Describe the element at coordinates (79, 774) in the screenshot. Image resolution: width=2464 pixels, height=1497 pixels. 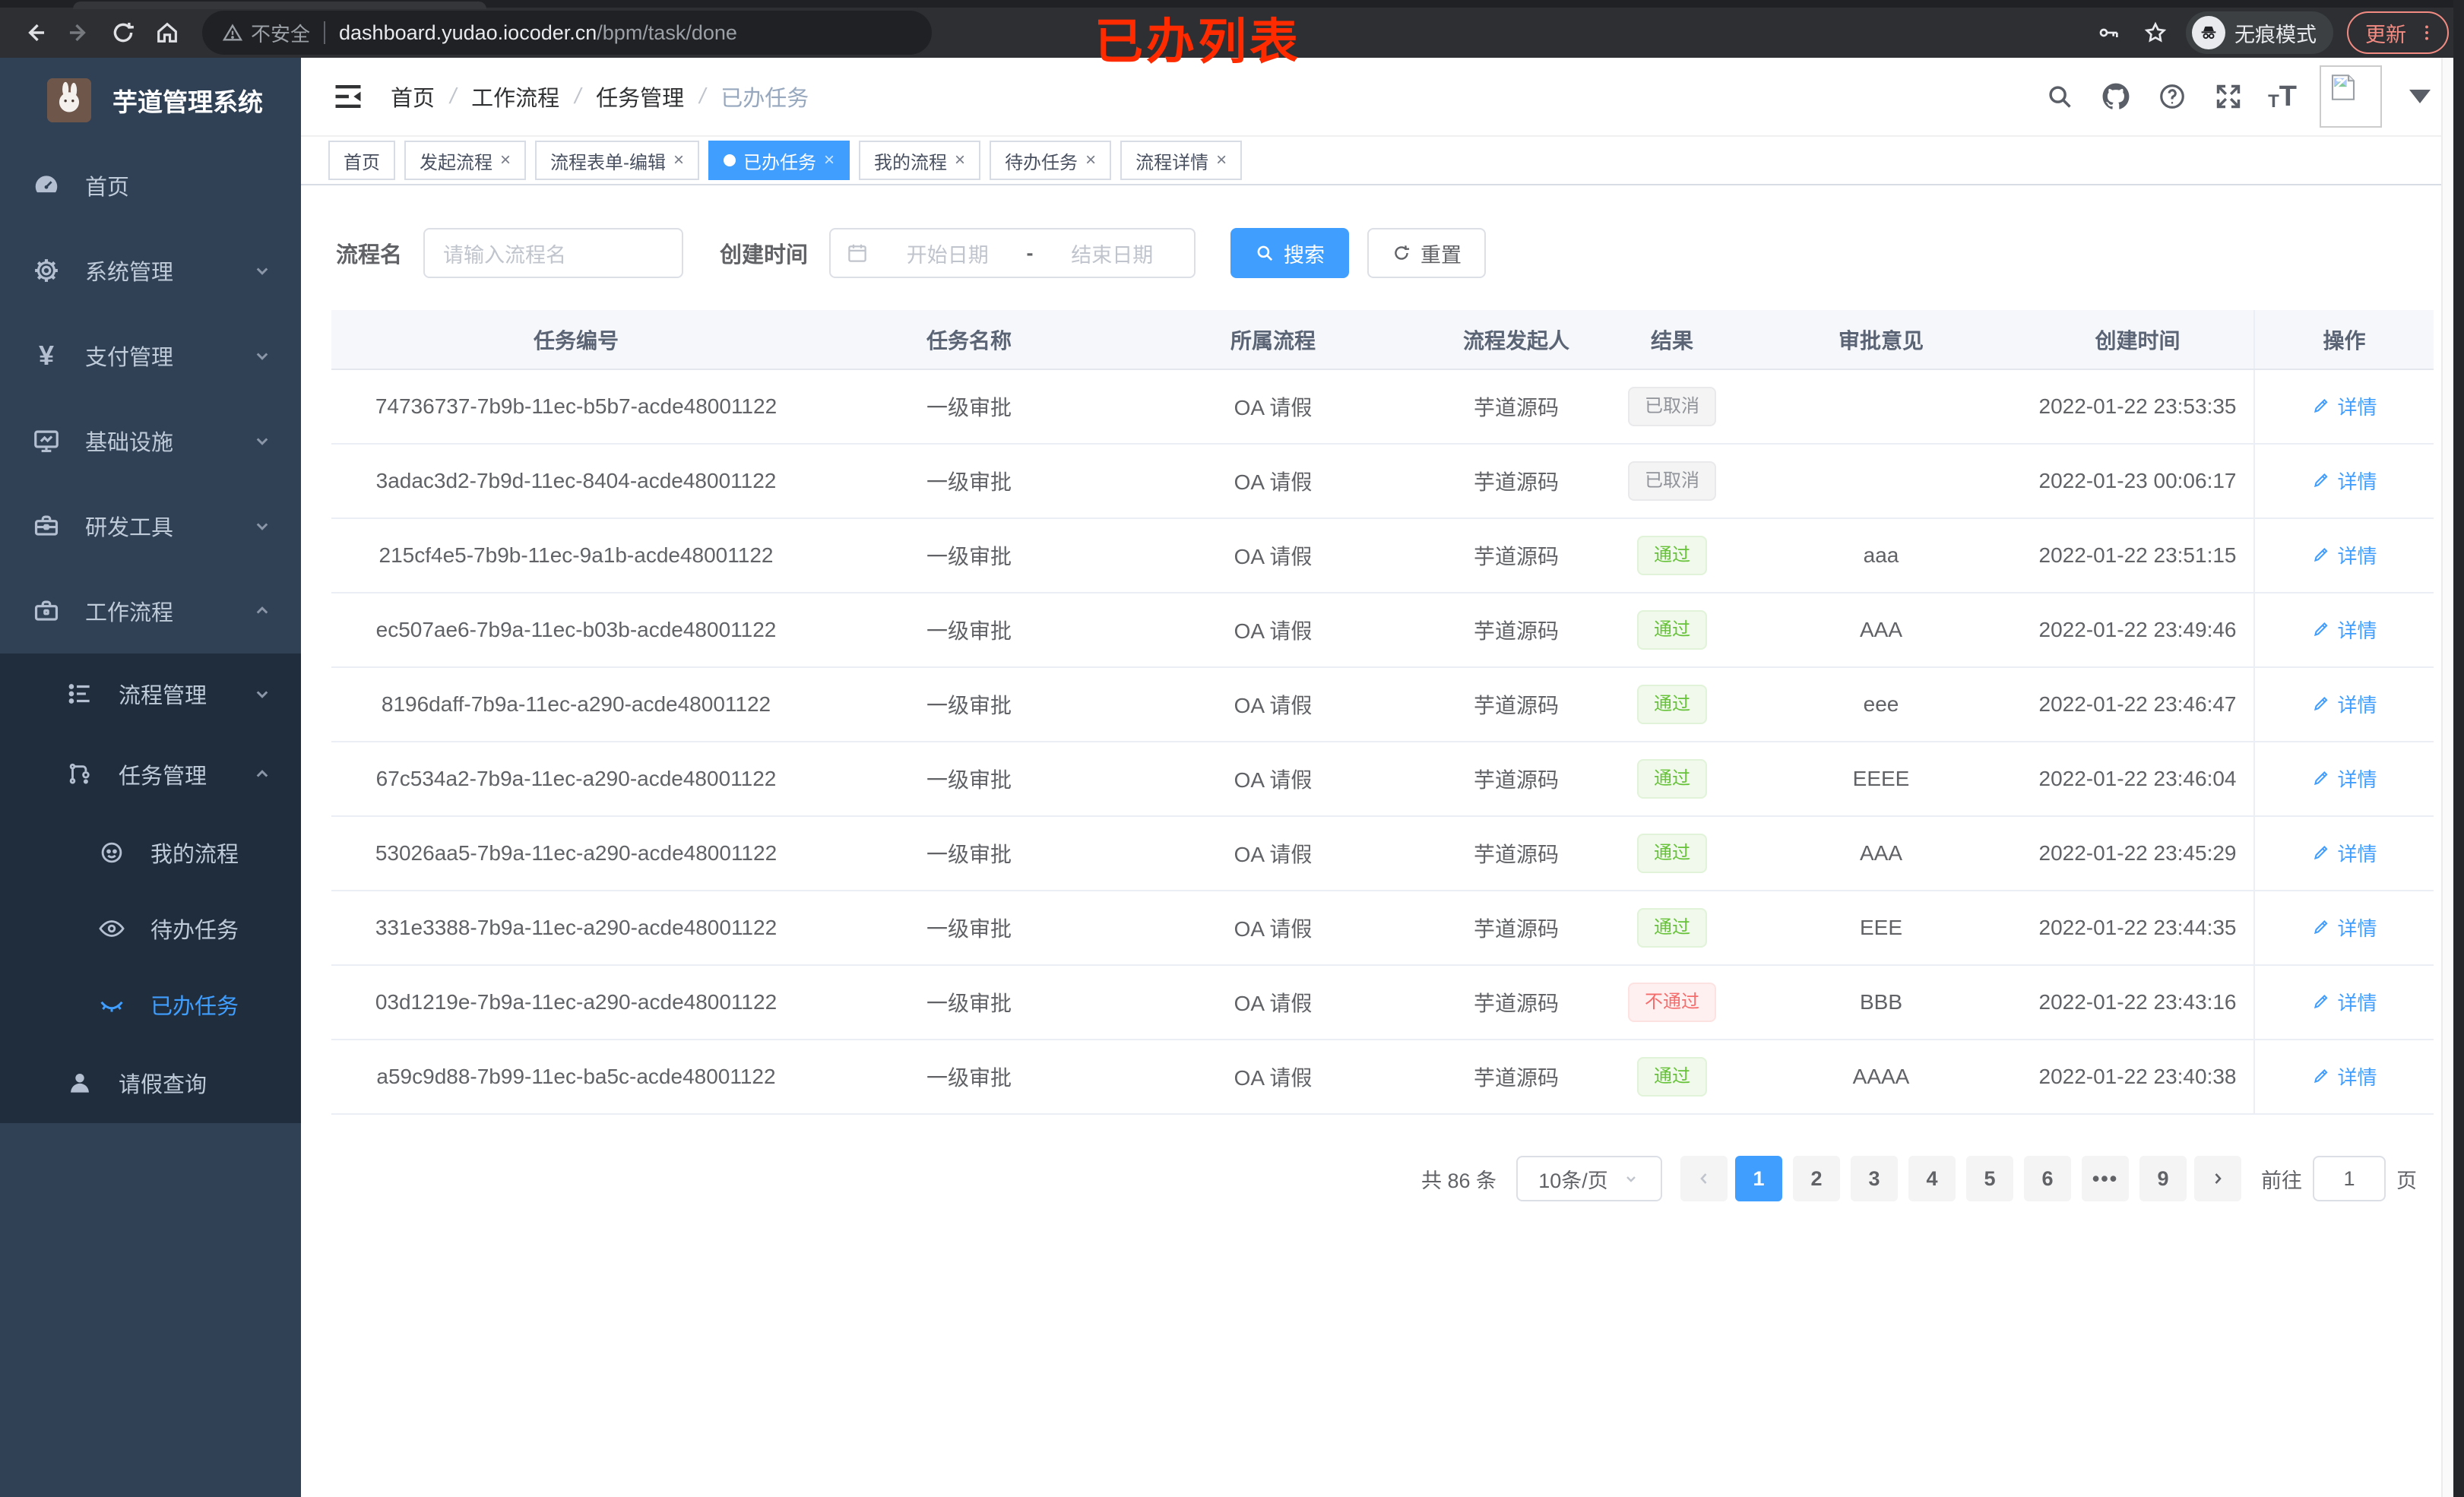
I see `flow-icon` at that location.